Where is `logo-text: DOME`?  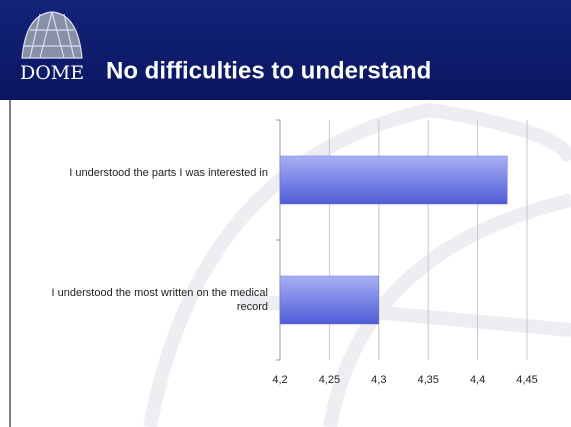 logo-text: DOME is located at coordinates (52, 73).